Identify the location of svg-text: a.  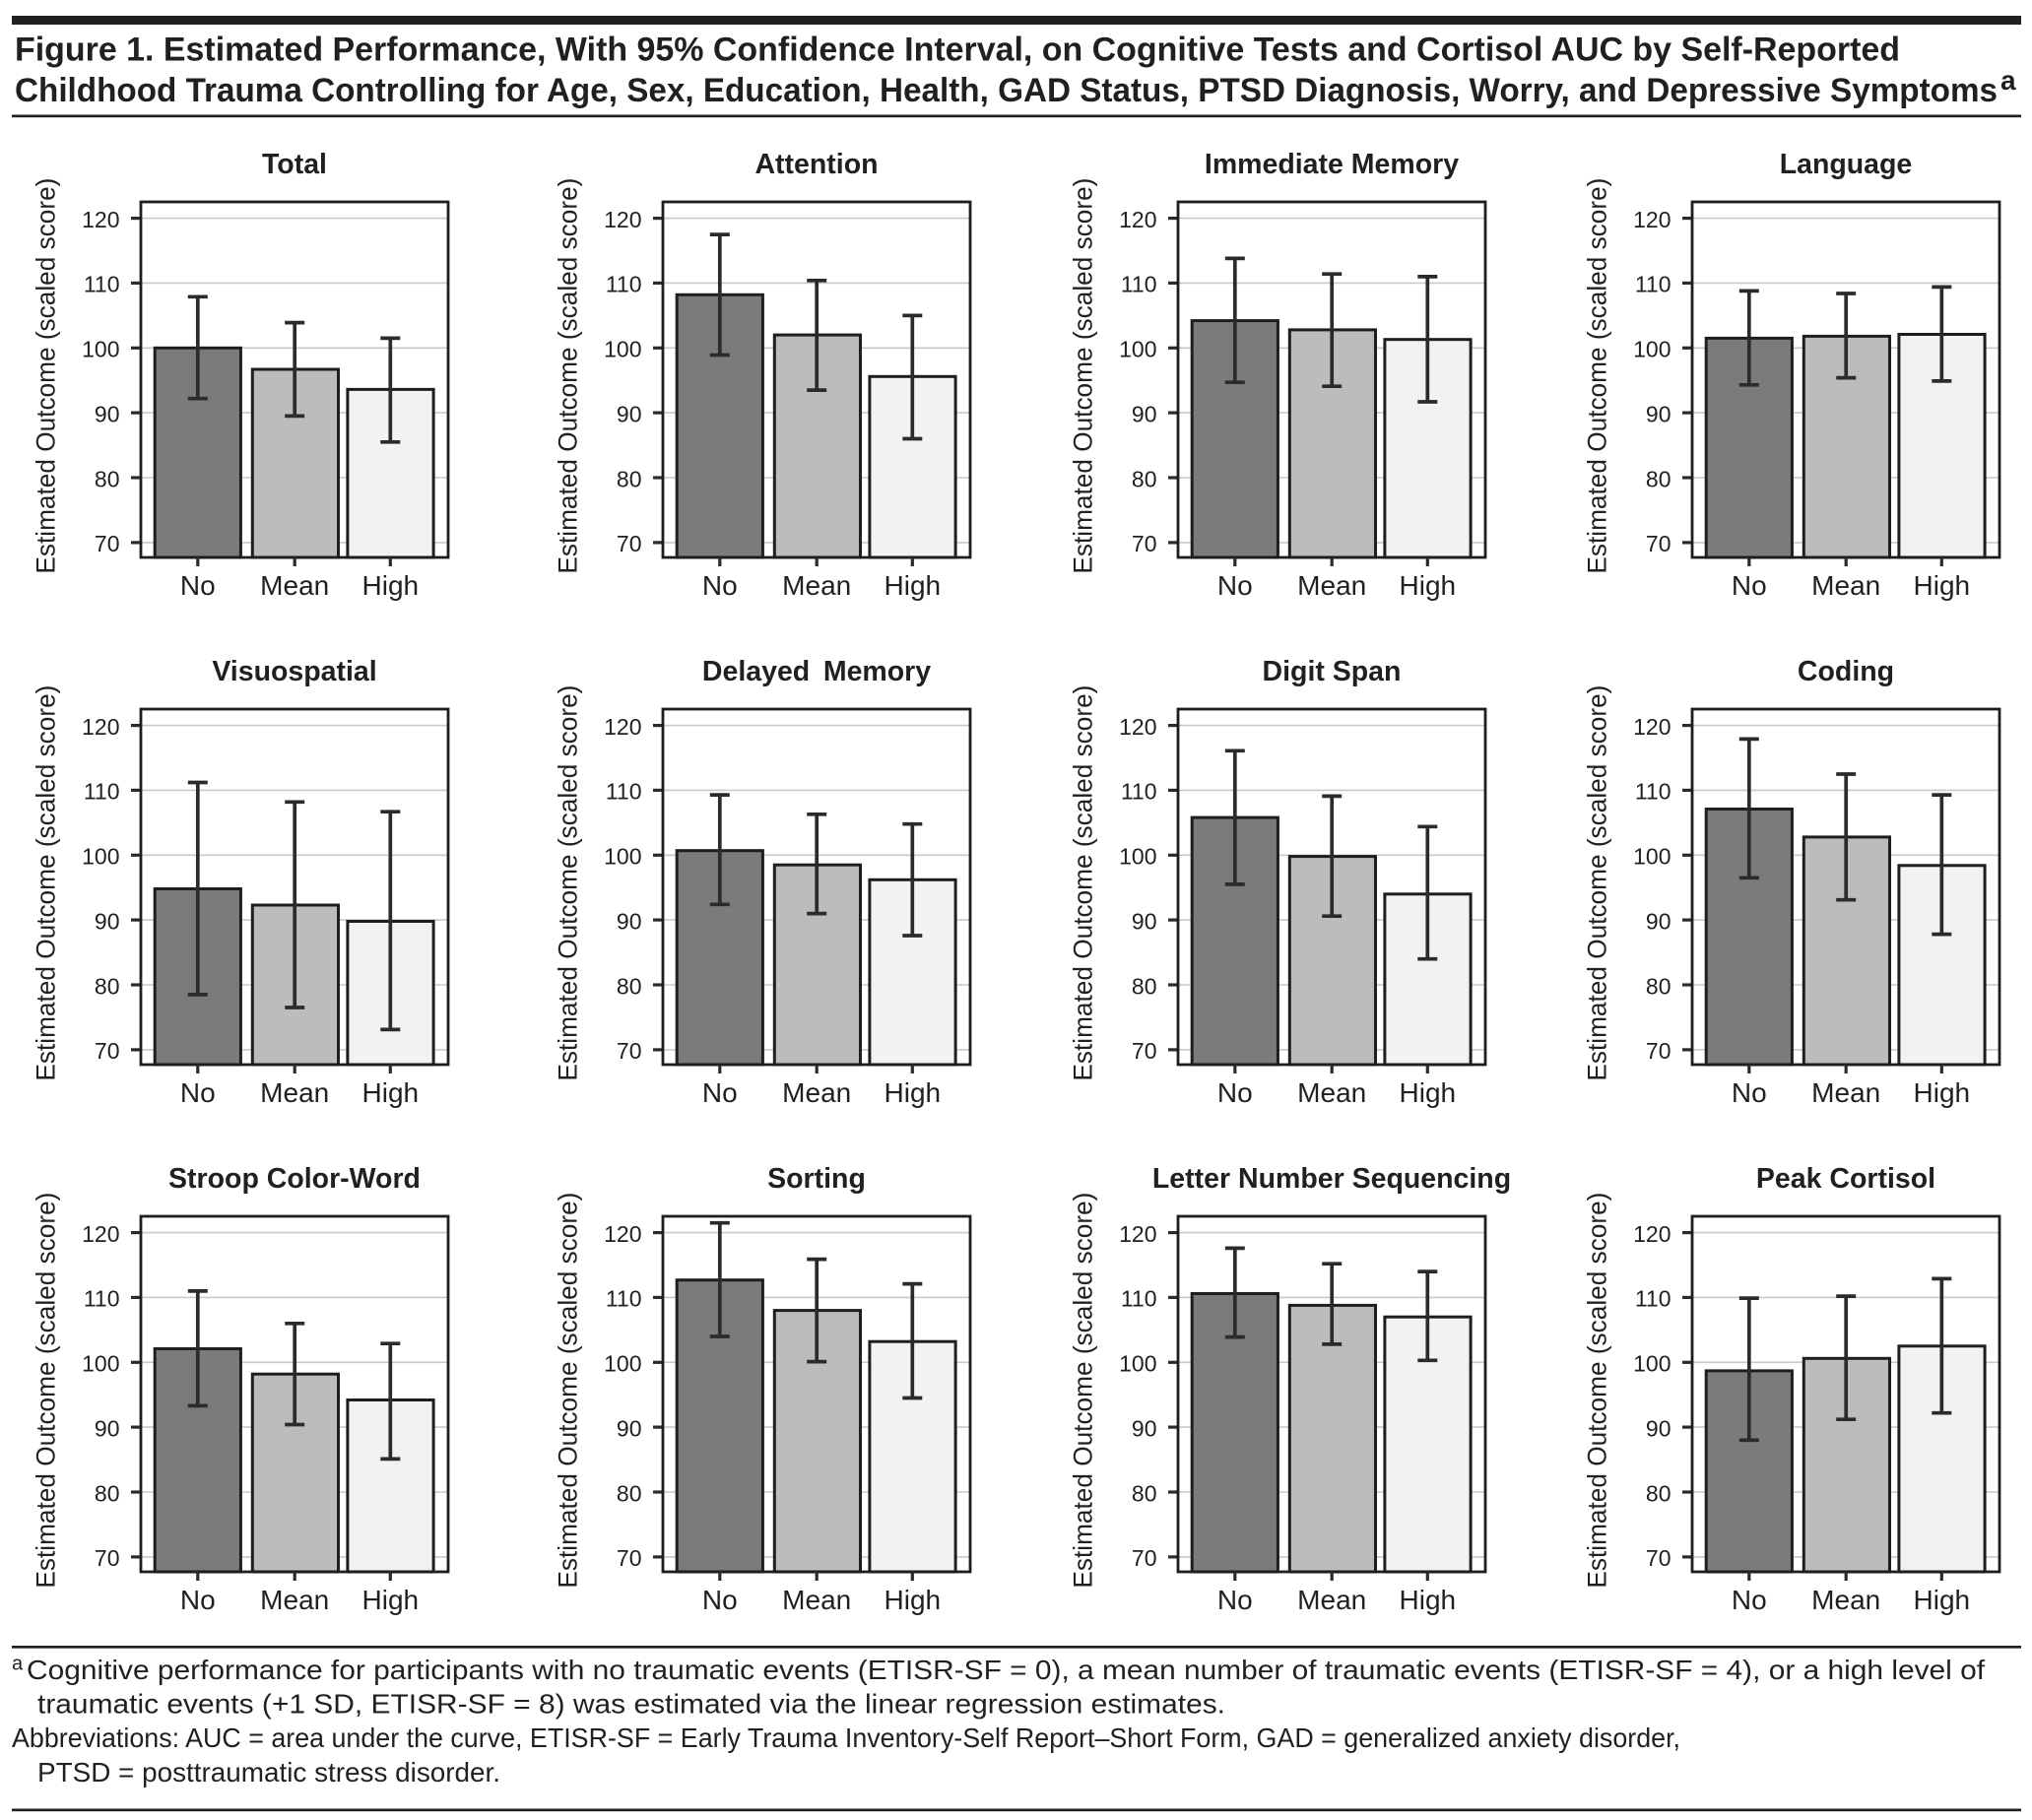
(2008, 80).